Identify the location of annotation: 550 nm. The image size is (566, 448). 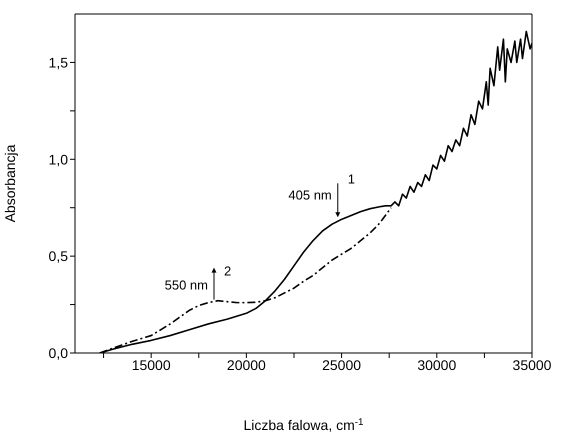
(186, 285).